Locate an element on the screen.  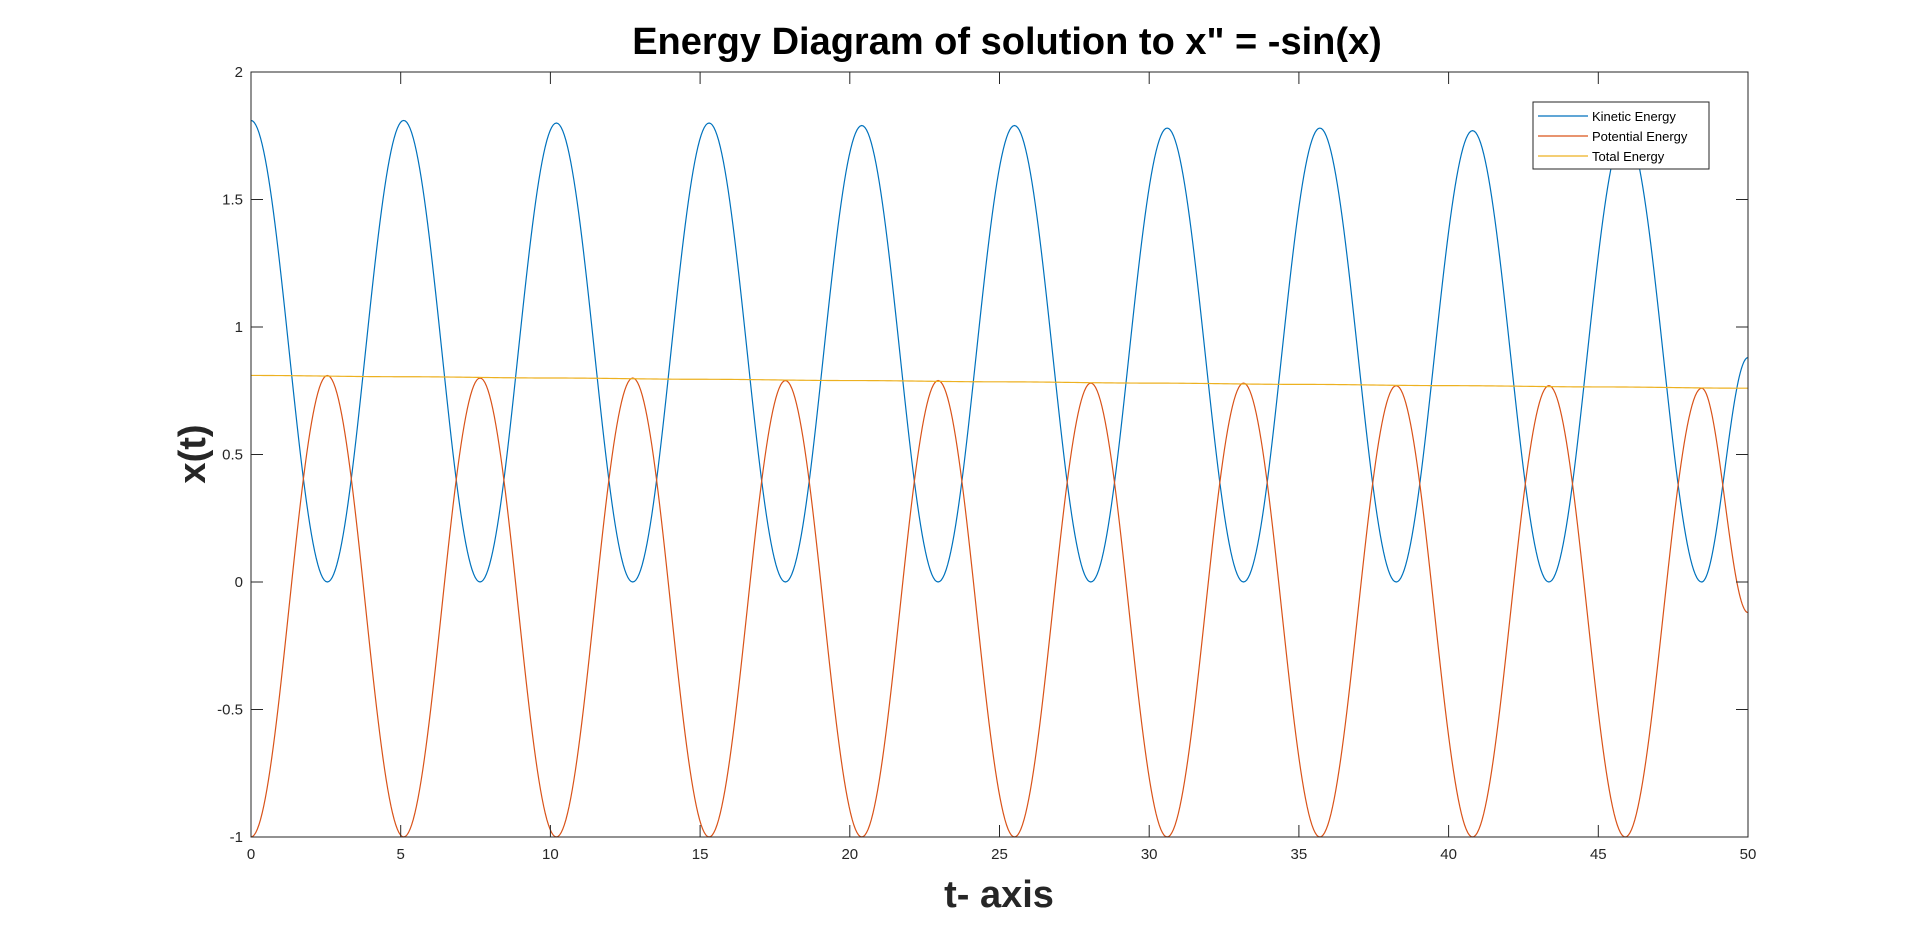
y-tick-label: -1 is located at coordinates (236, 837).